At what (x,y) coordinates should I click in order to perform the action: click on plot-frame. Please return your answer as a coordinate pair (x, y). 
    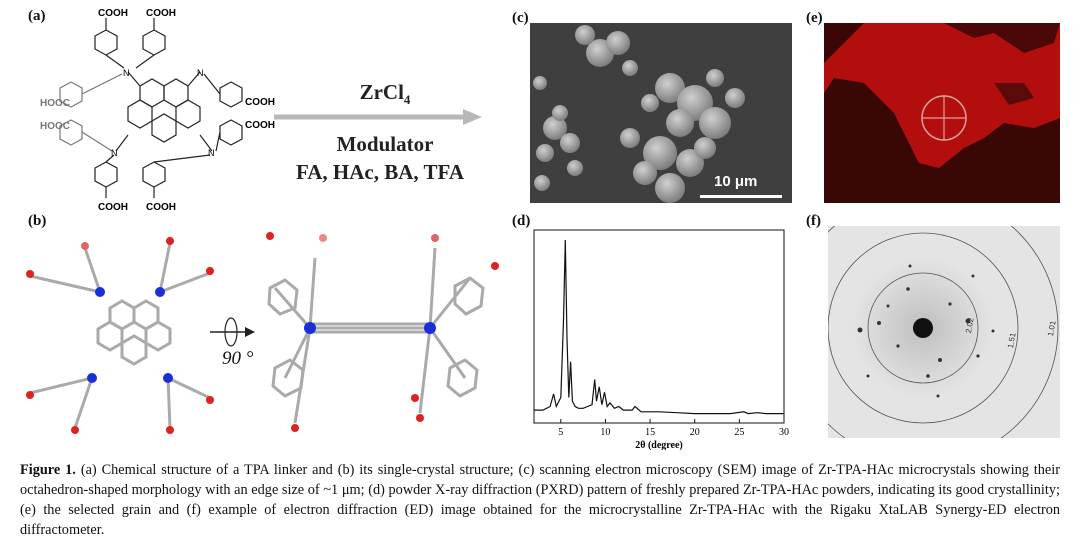
    Looking at the image, I should click on (659, 326).